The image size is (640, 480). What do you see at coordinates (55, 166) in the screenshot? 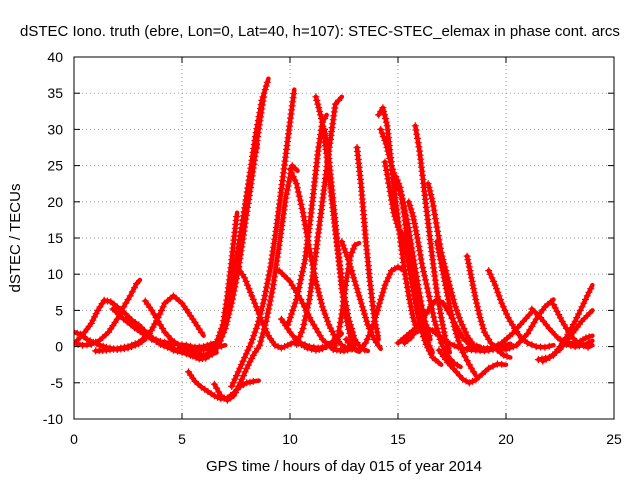
I see `y-tick-label: 25` at bounding box center [55, 166].